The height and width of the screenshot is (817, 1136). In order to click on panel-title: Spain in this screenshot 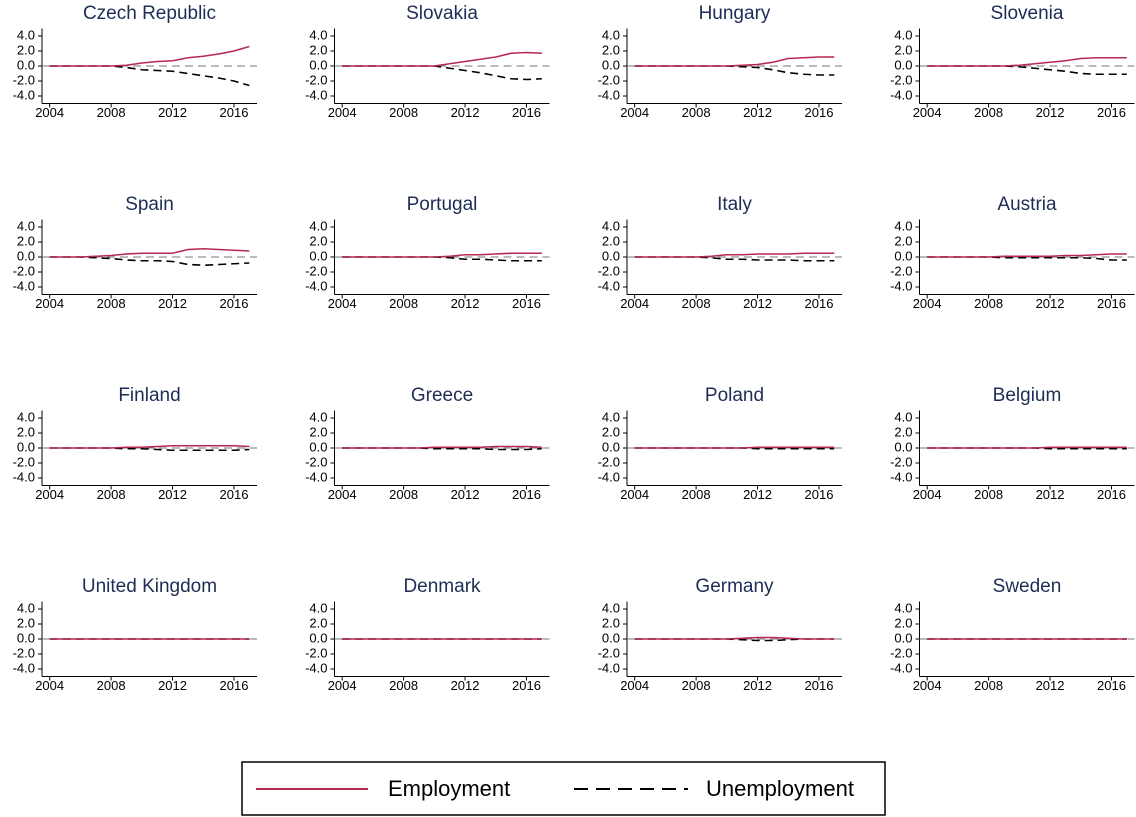, I will do `click(149, 204)`.